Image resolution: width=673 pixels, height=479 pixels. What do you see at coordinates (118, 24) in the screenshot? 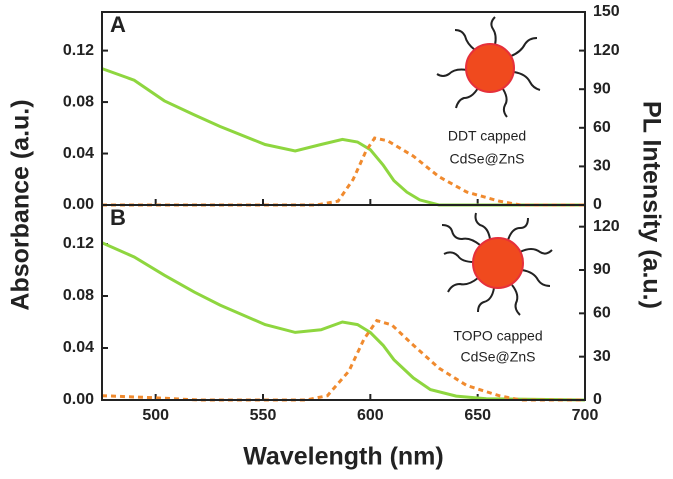
I see `panel-label: A` at bounding box center [118, 24].